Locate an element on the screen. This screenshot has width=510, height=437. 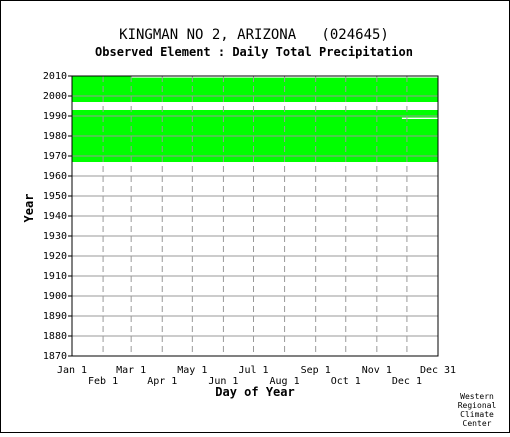
y-tick-label: 1930 is located at coordinates (55, 236).